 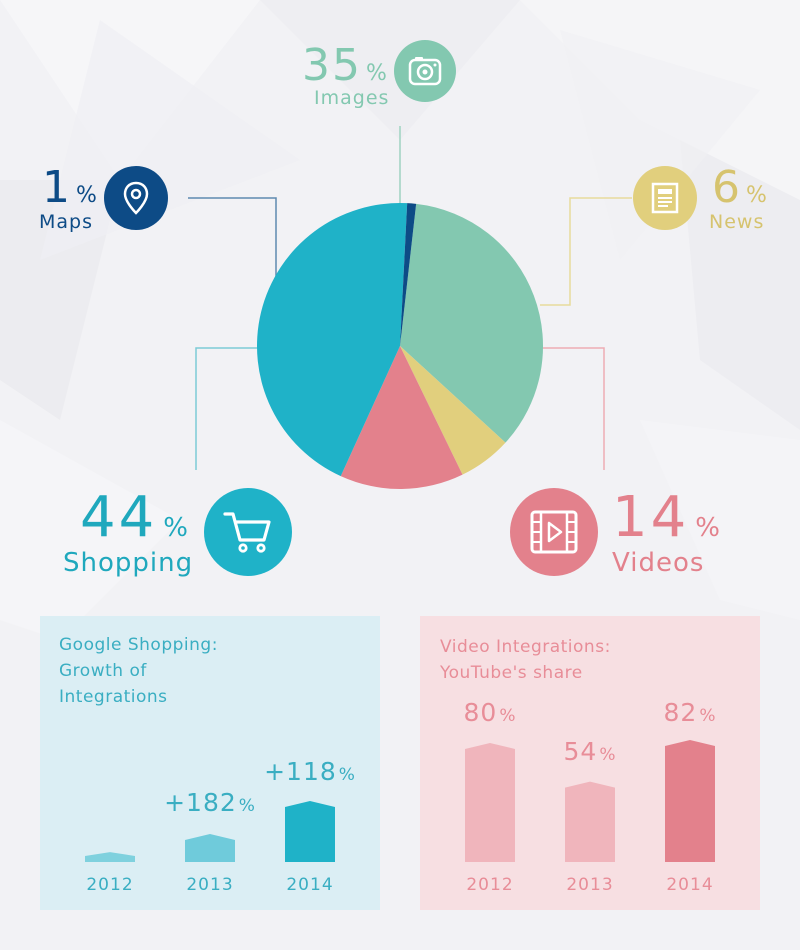 I want to click on video-bar-label-2013: 54%, so click(x=590, y=751).